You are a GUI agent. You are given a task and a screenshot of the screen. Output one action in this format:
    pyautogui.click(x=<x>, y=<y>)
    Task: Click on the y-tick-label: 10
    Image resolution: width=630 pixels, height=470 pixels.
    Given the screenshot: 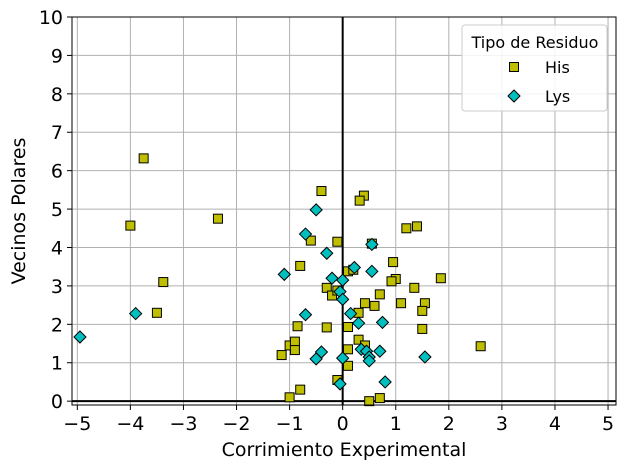 What is the action you would take?
    pyautogui.click(x=51, y=18)
    